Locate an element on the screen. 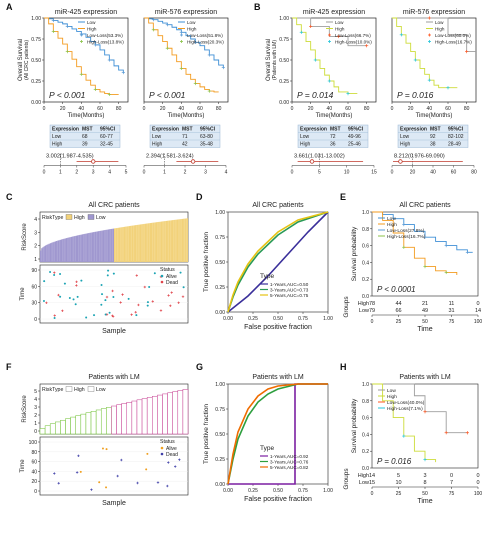  panel-letter: F is located at coordinates (9, 367).